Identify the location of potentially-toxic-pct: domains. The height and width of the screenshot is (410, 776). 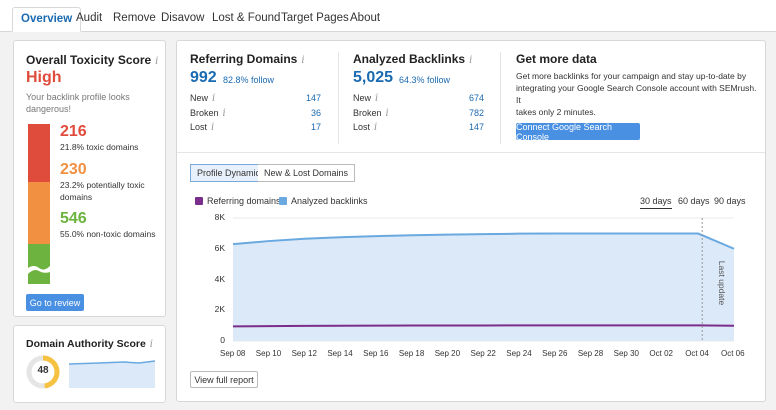
(76, 197).